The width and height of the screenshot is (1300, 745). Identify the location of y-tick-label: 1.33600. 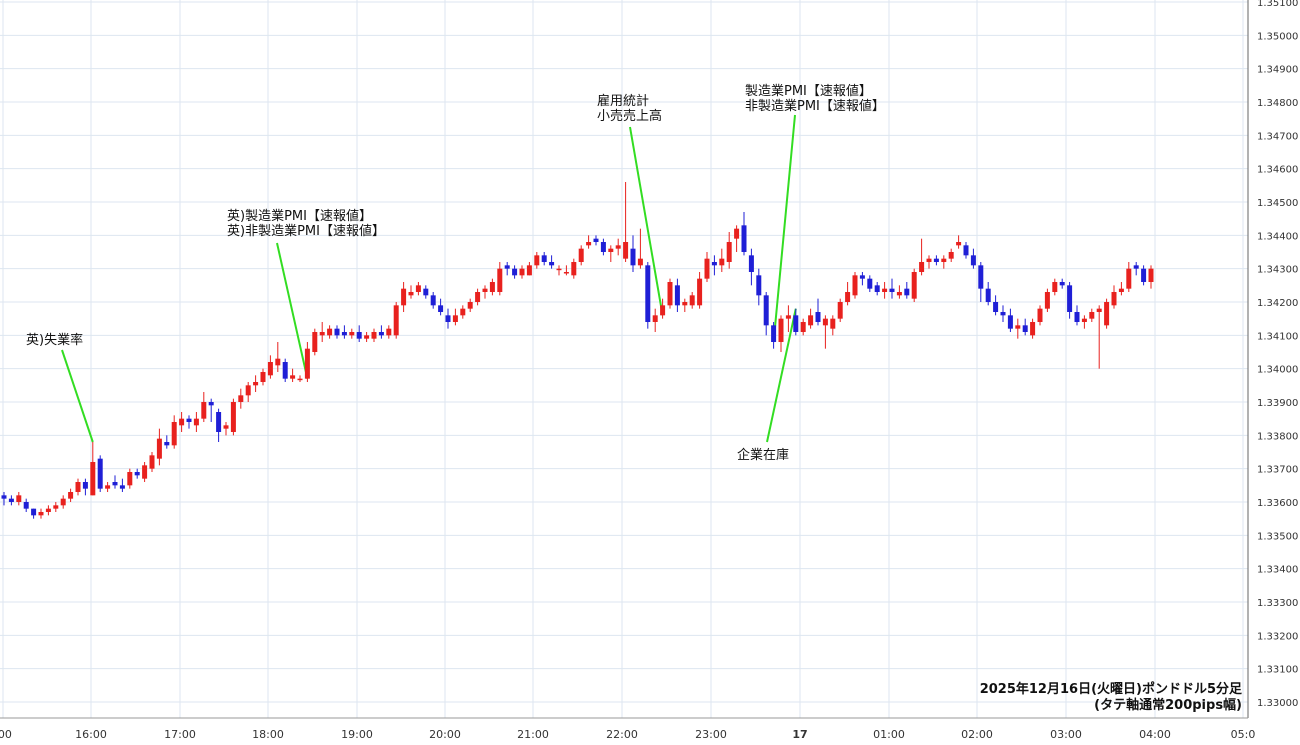
(1277, 503).